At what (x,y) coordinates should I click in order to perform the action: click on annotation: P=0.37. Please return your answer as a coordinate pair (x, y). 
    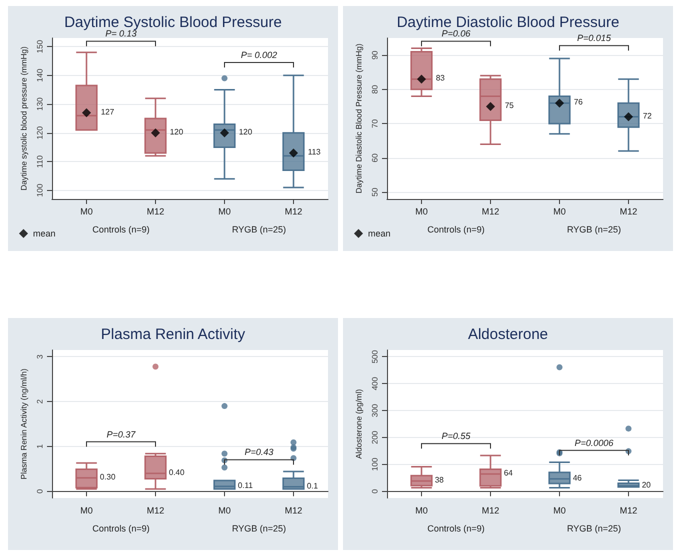
    Looking at the image, I should click on (121, 434).